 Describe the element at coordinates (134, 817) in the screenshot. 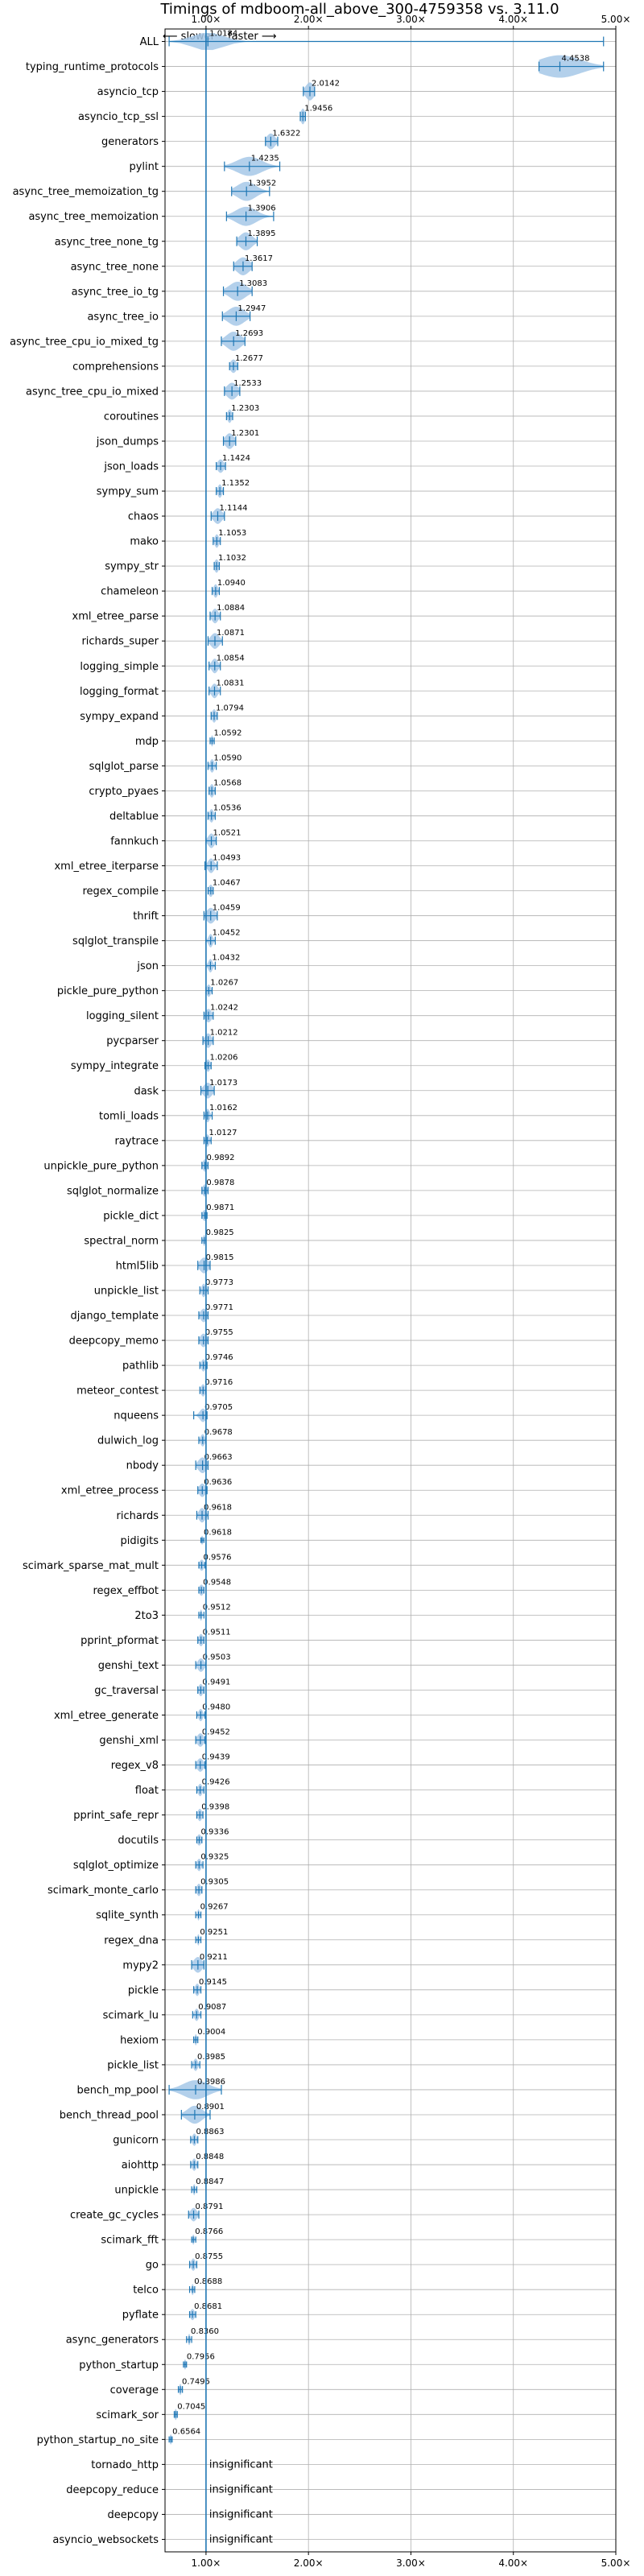

I see `category-label: deltablue` at that location.